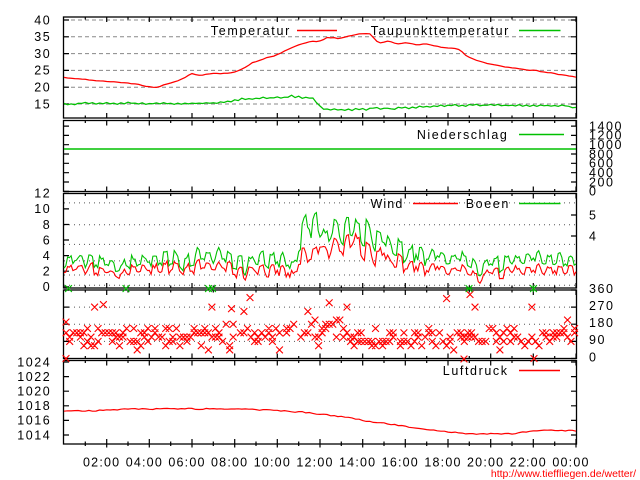 The width and height of the screenshot is (640, 480). What do you see at coordinates (186, 463) in the screenshot?
I see `svg-text: 06:00` at bounding box center [186, 463].